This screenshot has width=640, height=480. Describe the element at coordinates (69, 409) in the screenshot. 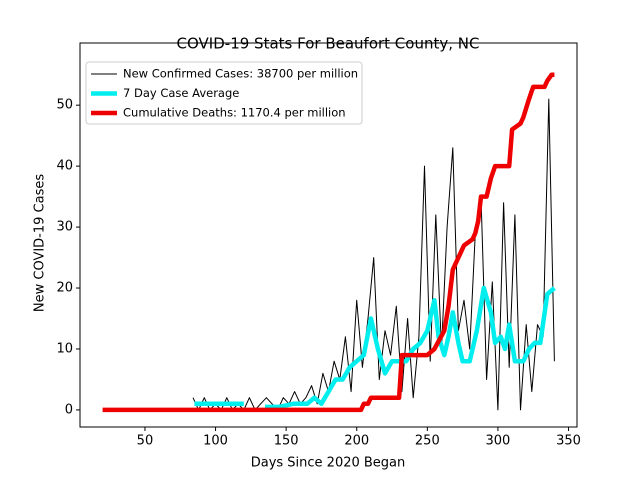

I see `y-tick-label: 0` at that location.